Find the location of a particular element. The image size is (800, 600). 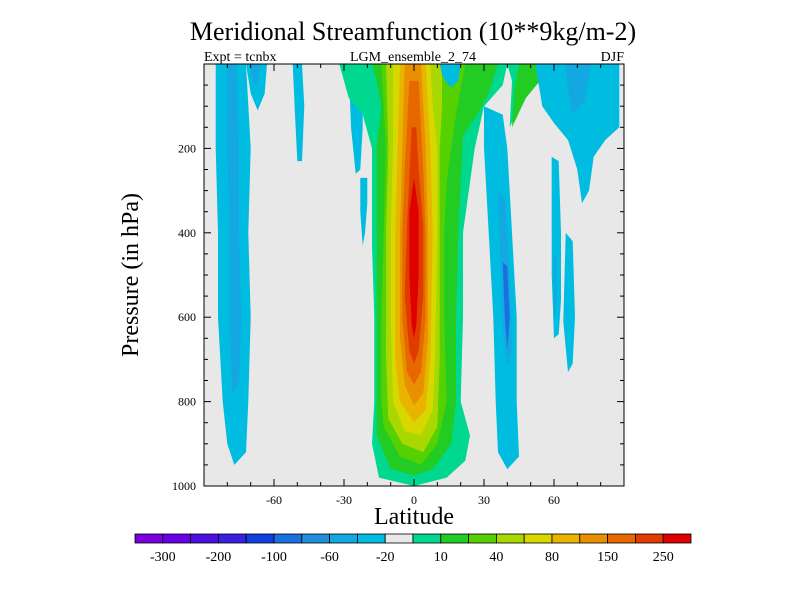

colorbar-label: 80 is located at coordinates (552, 557).